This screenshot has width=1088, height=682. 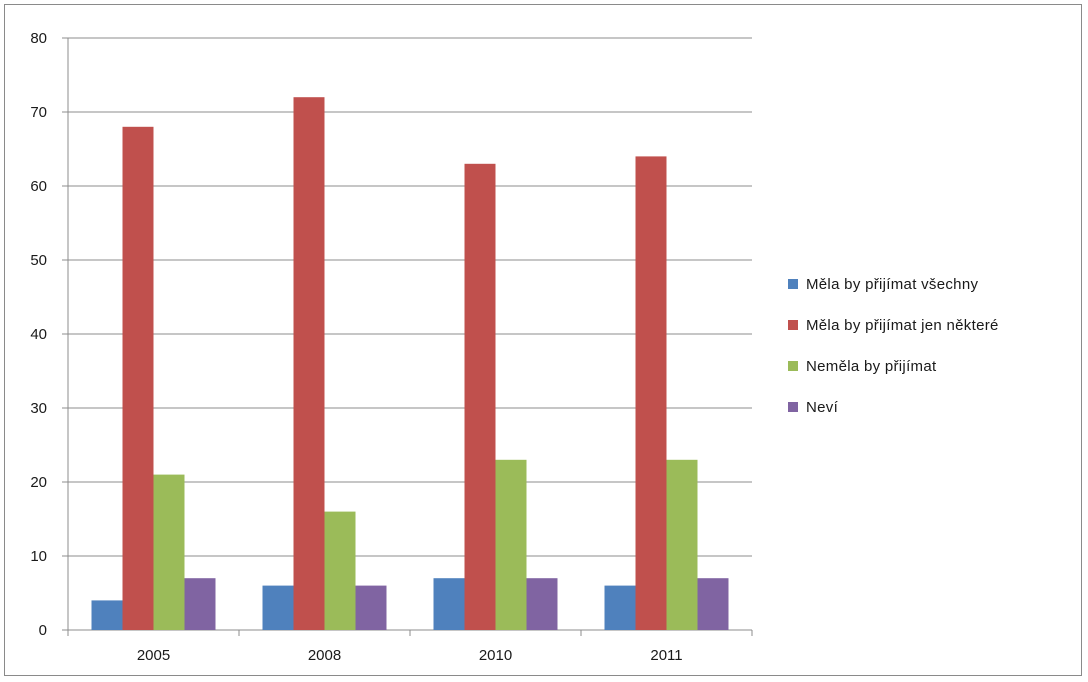 I want to click on legend-item: Neměla by přijímat, so click(x=893, y=366).